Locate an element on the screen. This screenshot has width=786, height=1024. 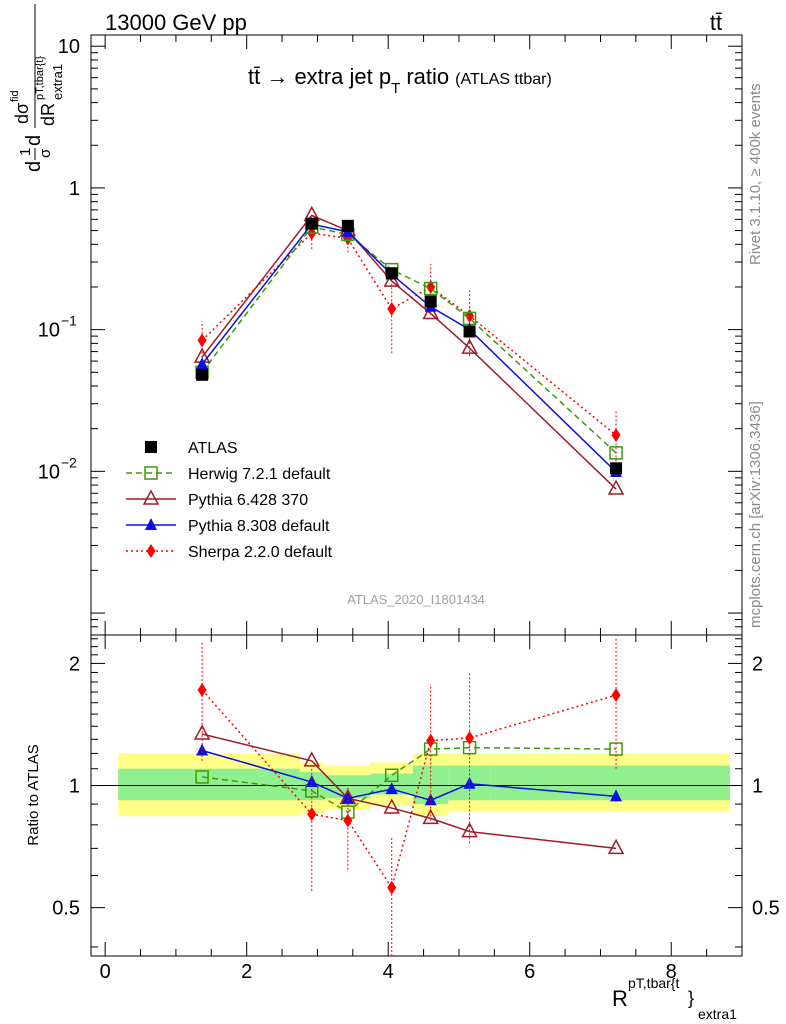
y-tick-label: 1 is located at coordinates (74, 189).